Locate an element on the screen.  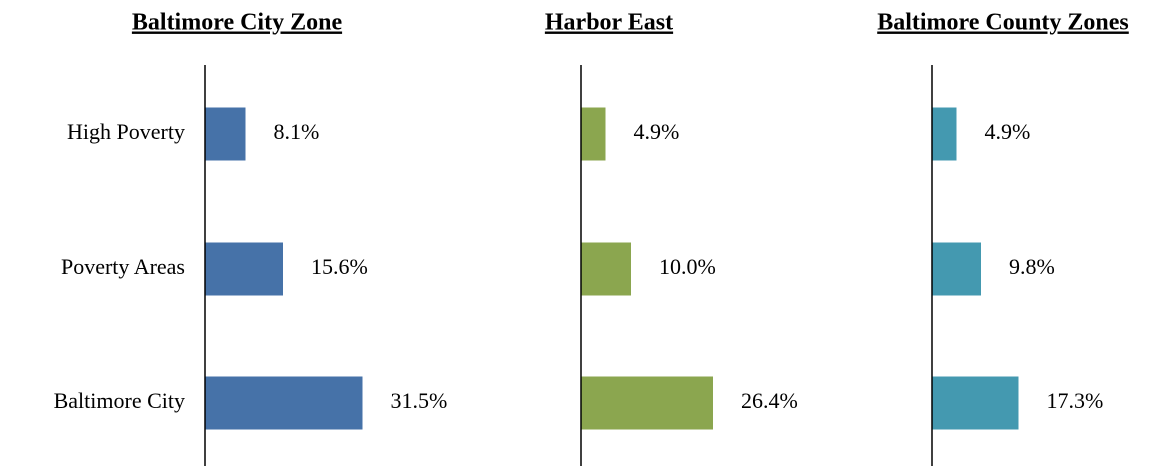
value-label: 31.5% is located at coordinates (419, 400).